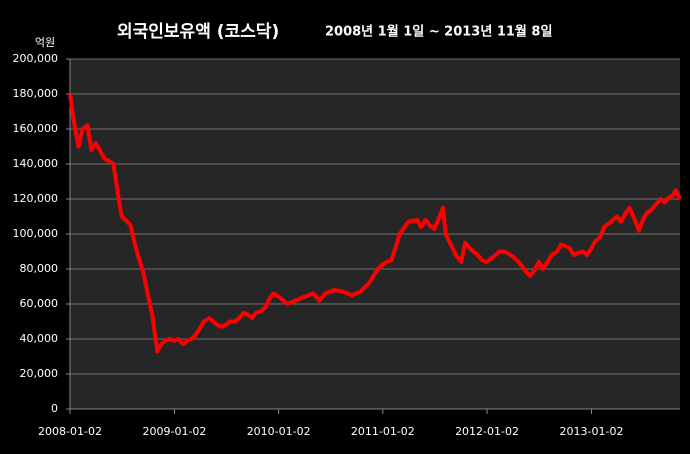 The width and height of the screenshot is (690, 454). What do you see at coordinates (487, 431) in the screenshot?
I see `x-tick-label: 2012-01-02` at bounding box center [487, 431].